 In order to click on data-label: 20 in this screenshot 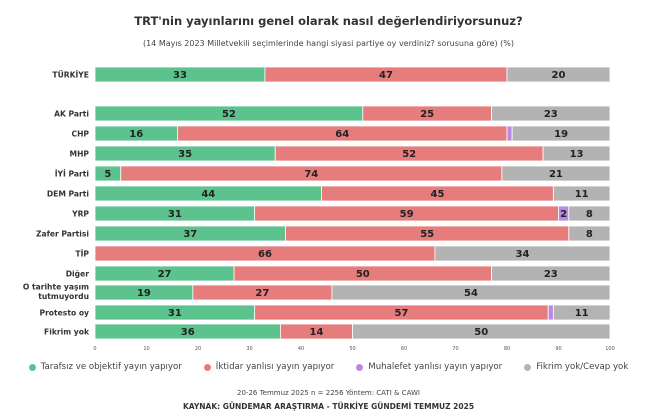, I will do `click(559, 75)`.